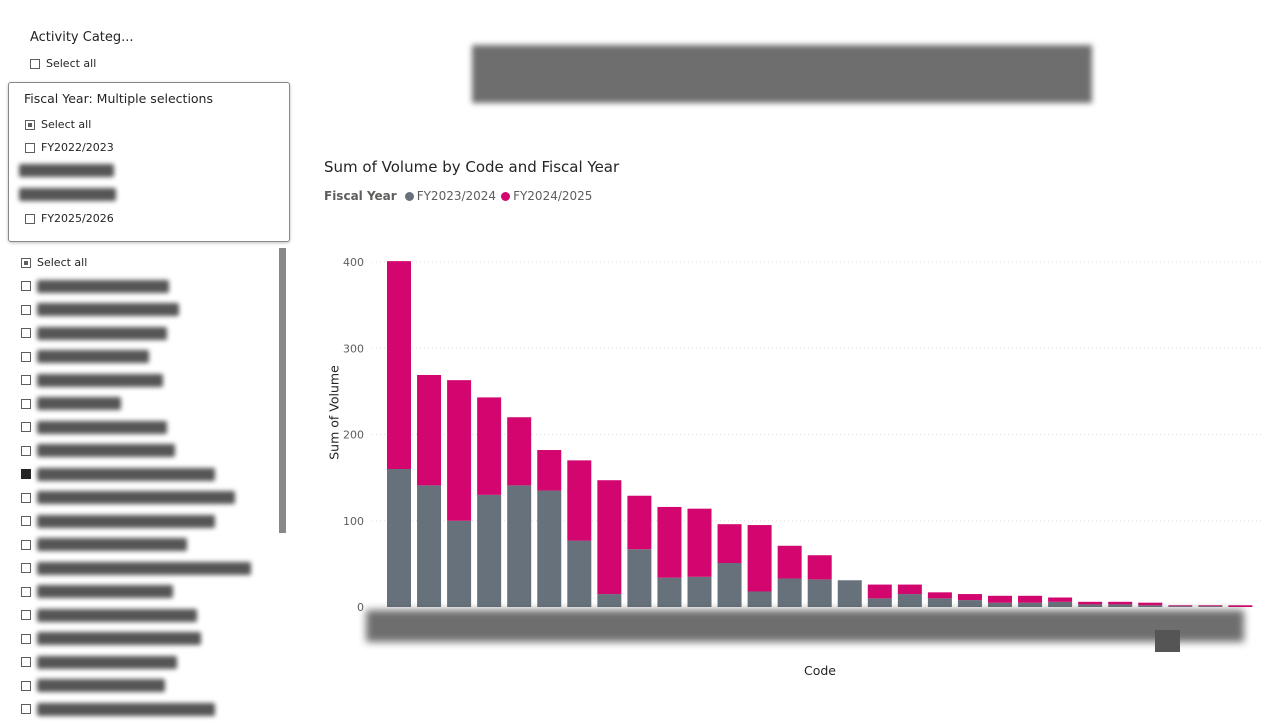 The height and width of the screenshot is (721, 1280). I want to click on x-axis-tick-label-redacted, so click(1167, 641).